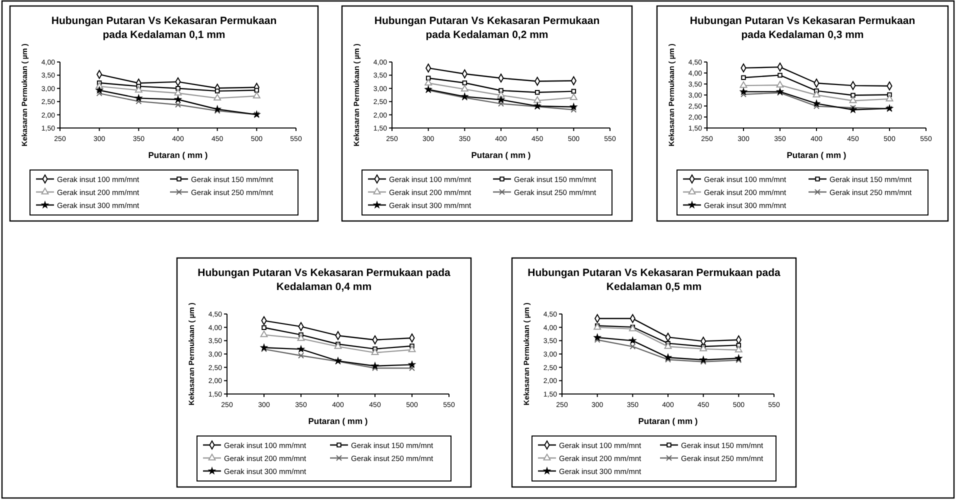  I want to click on chart-title: Hubungan Putaran Vs Kekasaran Permukaan pada Kedalaman 0,4 mm, so click(324, 280).